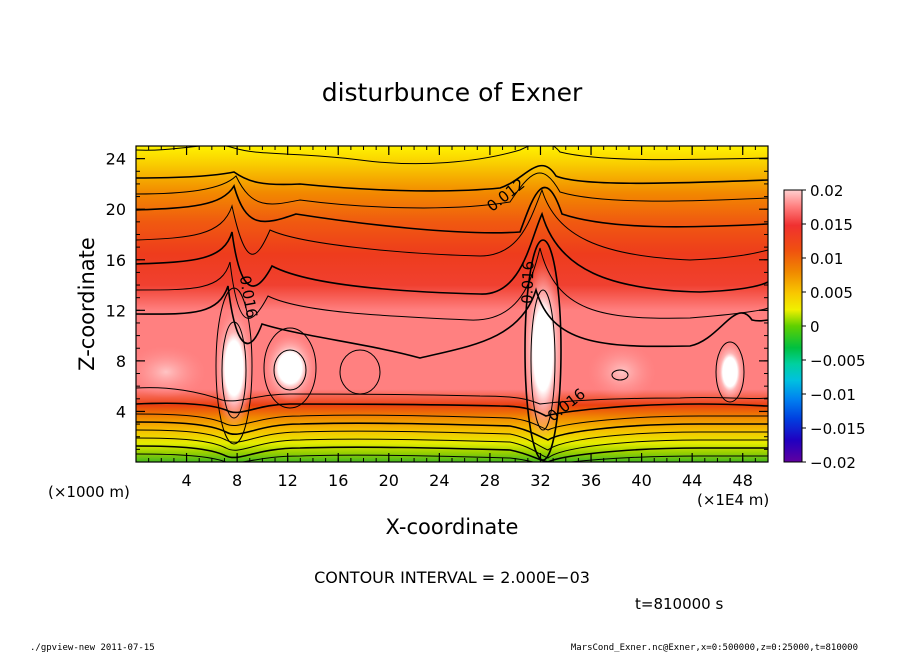  I want to click on colorbar-tick-label: 0.01, so click(826, 259).